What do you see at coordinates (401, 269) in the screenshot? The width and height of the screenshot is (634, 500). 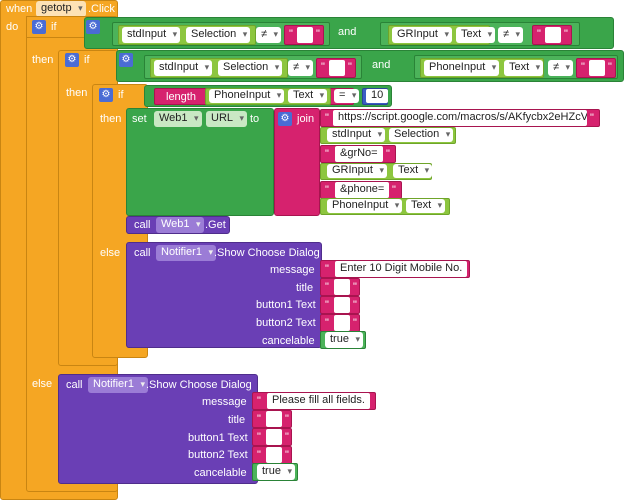 I see `message-string-field: Enter 10 Digit Mobile No.` at bounding box center [401, 269].